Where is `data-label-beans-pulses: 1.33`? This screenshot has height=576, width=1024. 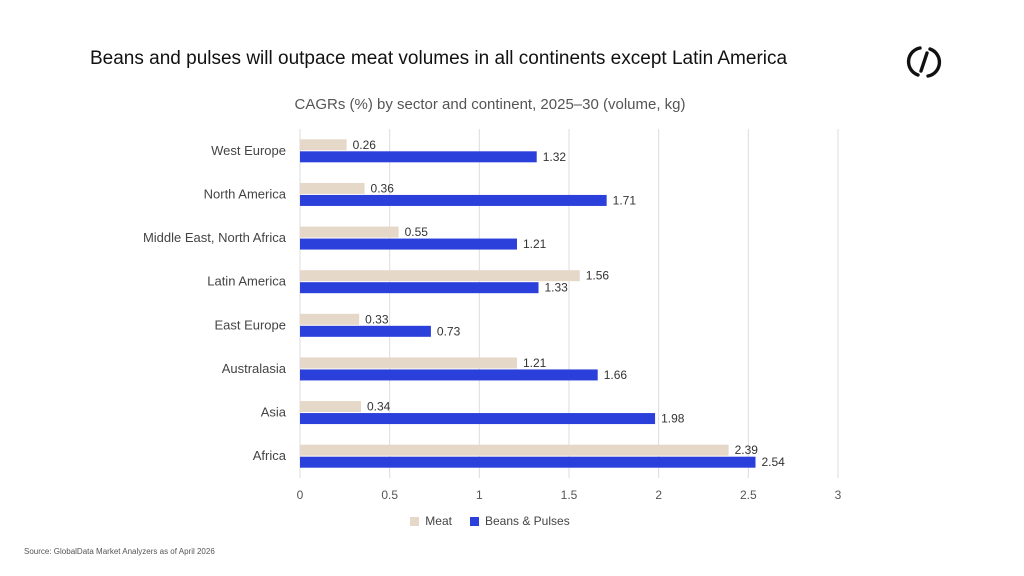 data-label-beans-pulses: 1.33 is located at coordinates (557, 288).